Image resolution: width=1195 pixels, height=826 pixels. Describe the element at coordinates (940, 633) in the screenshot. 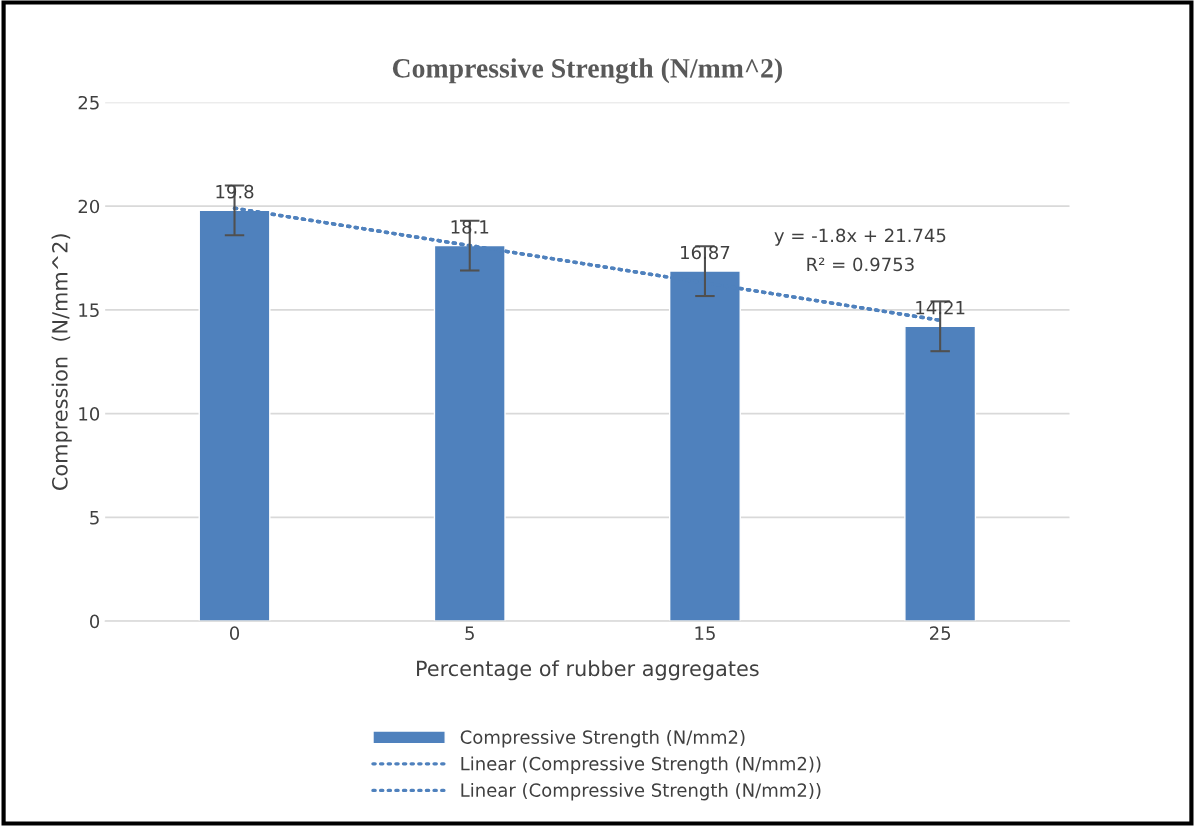

I see `x-tick-label: 25` at that location.